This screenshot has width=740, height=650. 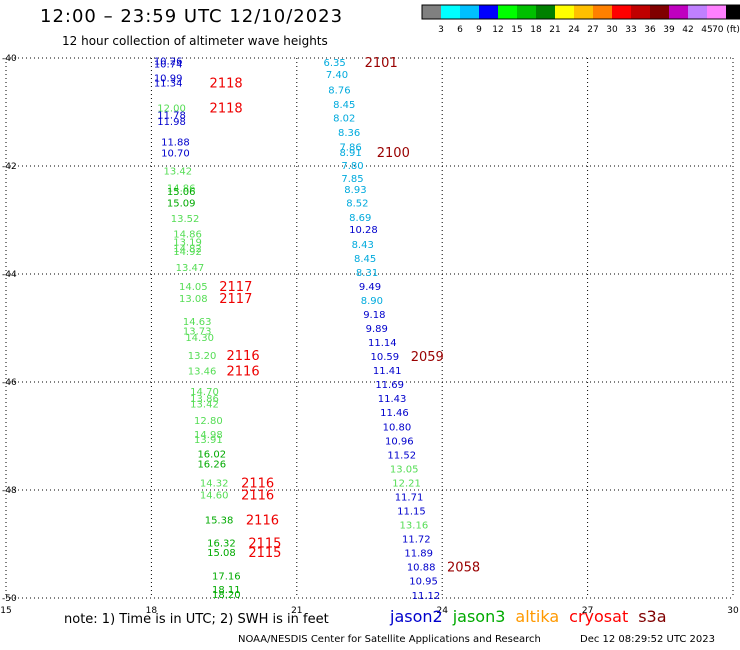 What do you see at coordinates (175, 143) in the screenshot?
I see `wave-height-value: 11.88` at bounding box center [175, 143].